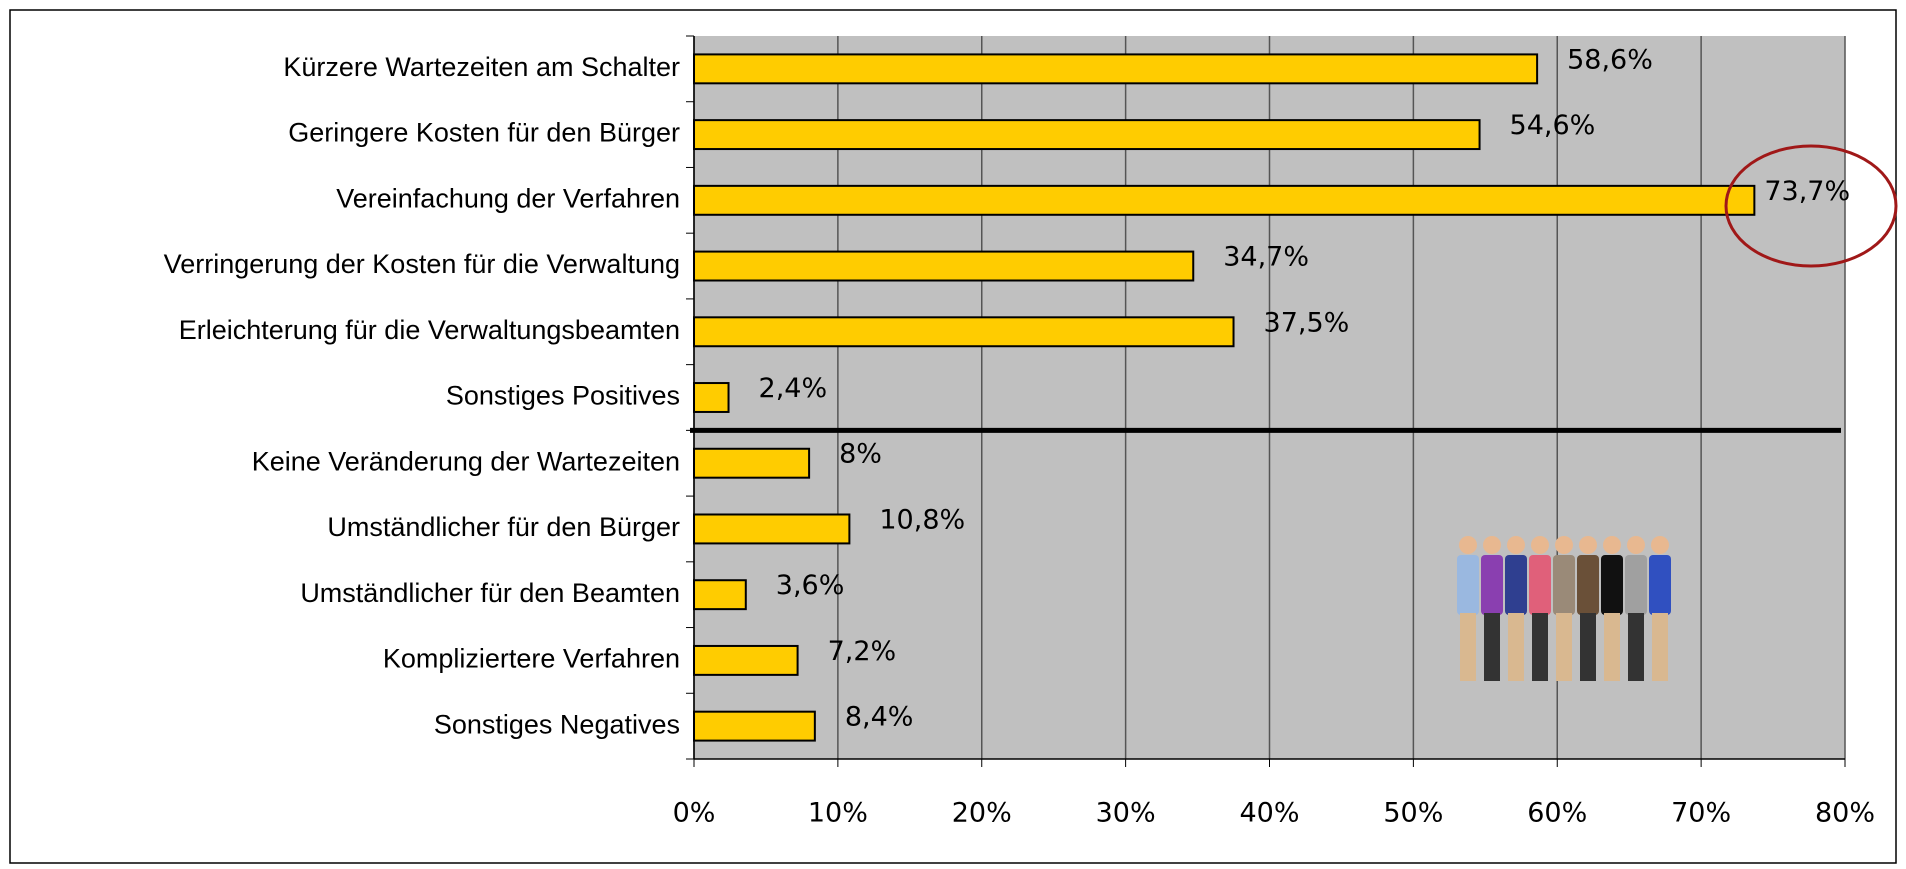 The width and height of the screenshot is (1906, 869). Describe the element at coordinates (838, 813) in the screenshot. I see `x-tick-label: 10%` at that location.